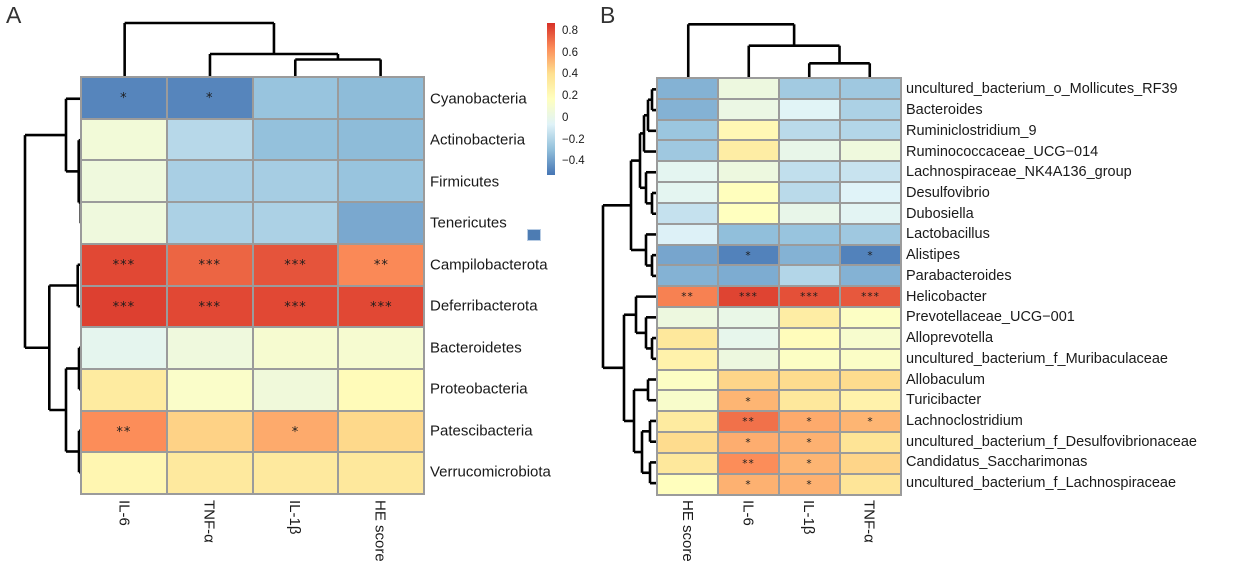  What do you see at coordinates (1002, 151) in the screenshot?
I see `row-label: Ruminococcaceae_UCG−014` at bounding box center [1002, 151].